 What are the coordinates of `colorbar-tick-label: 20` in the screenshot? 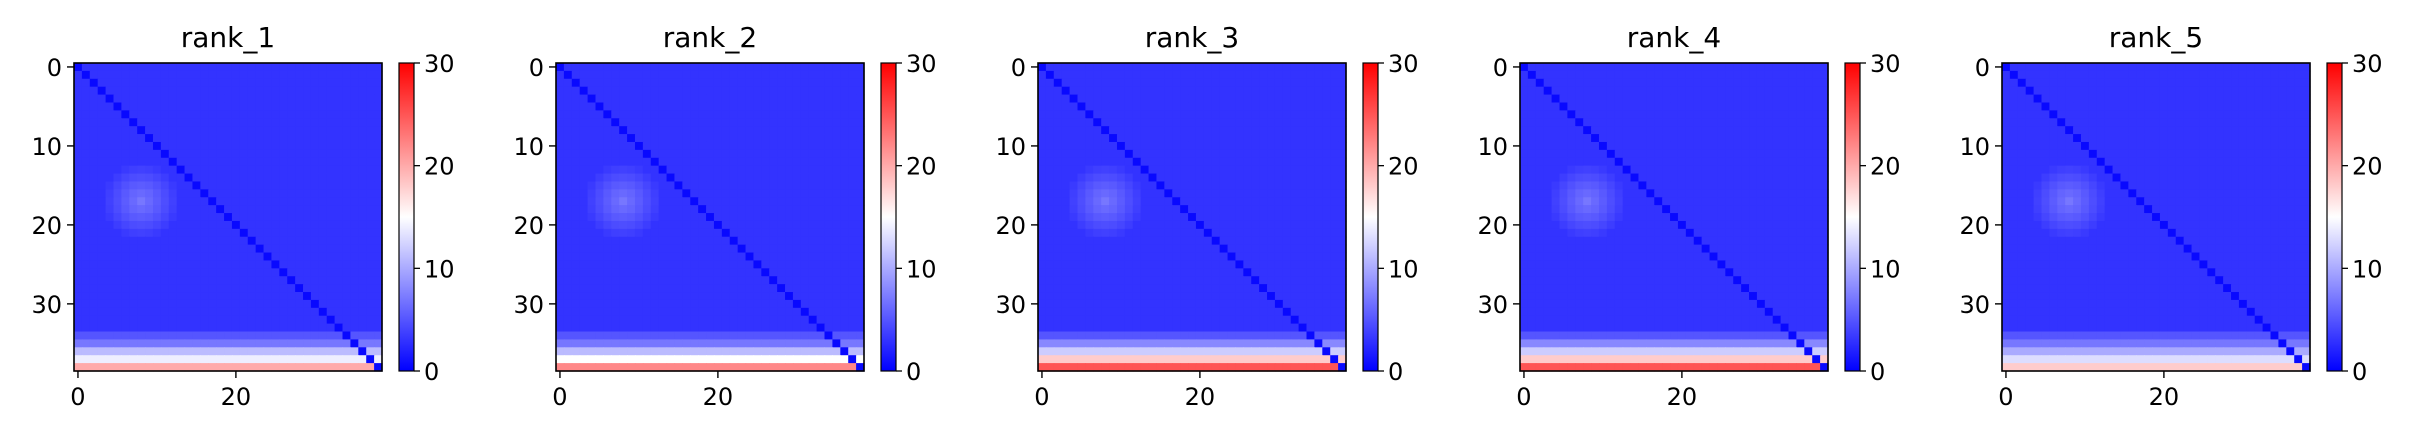 It's located at (1403, 167).